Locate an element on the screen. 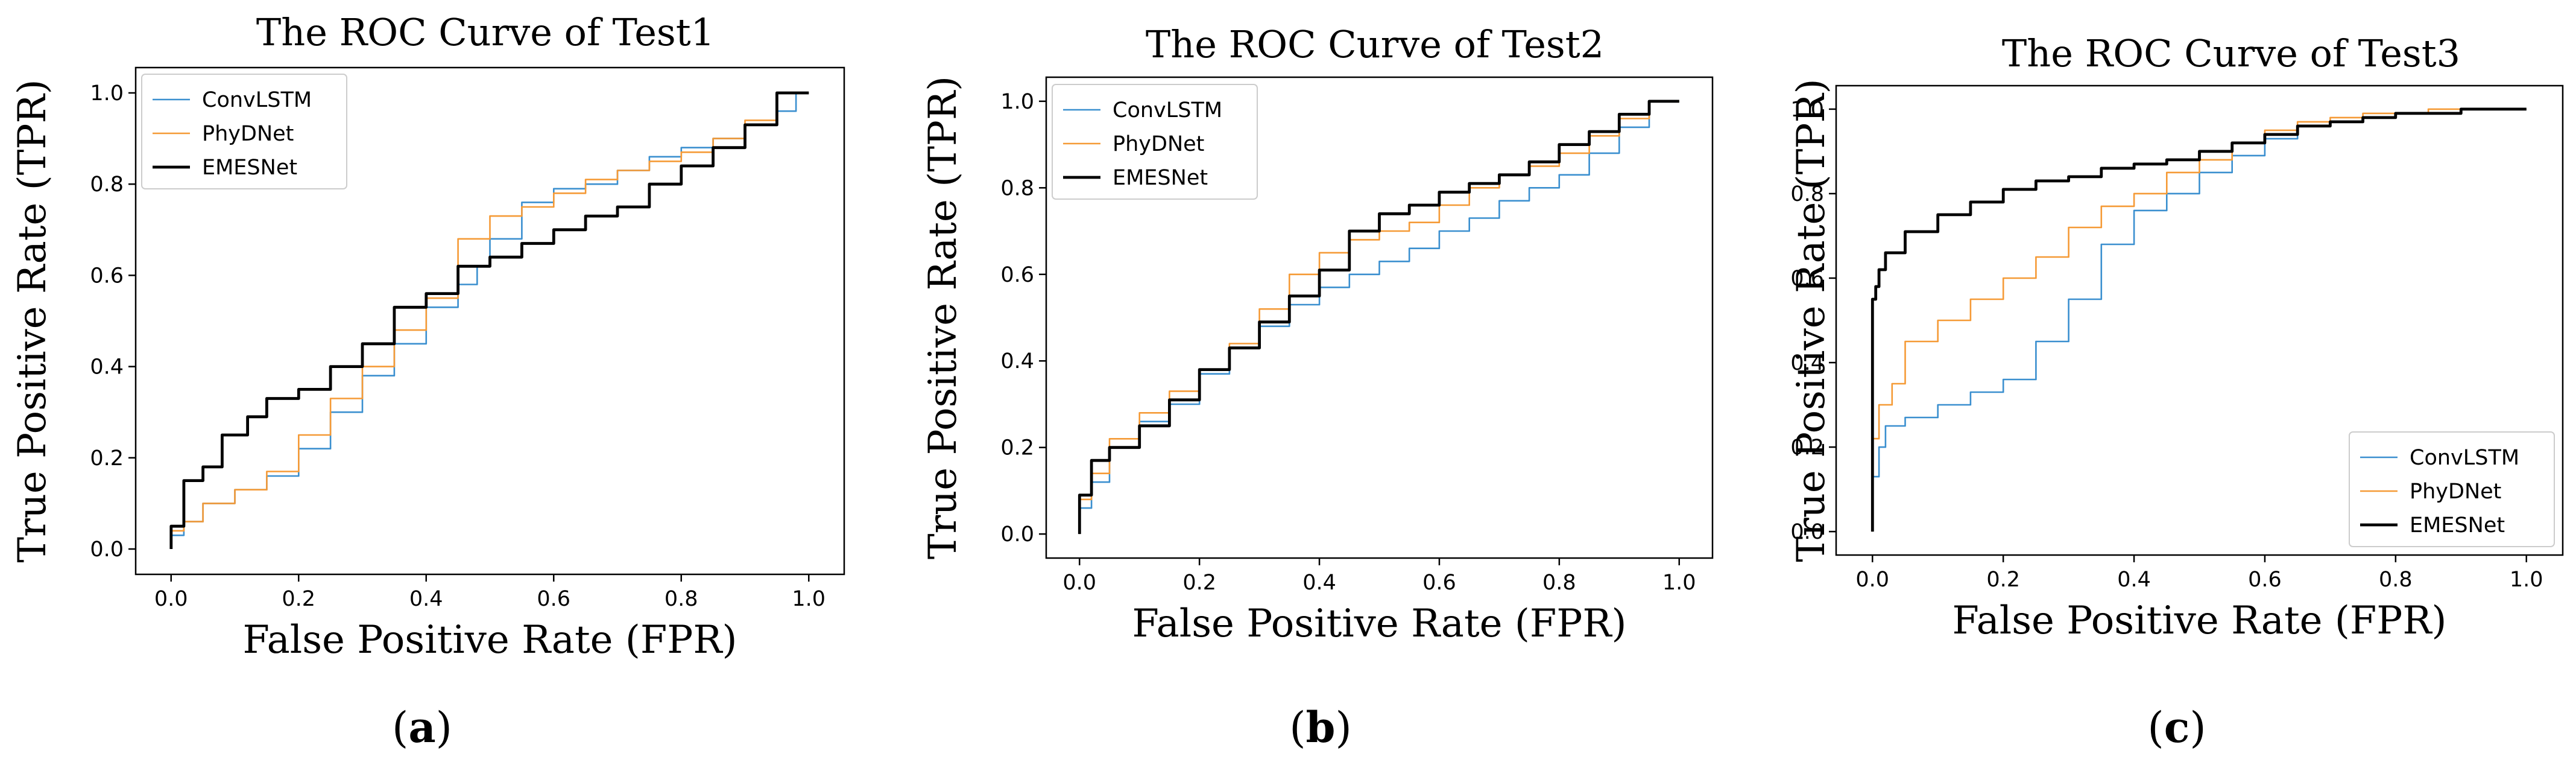 Image resolution: width=2576 pixels, height=765 pixels. chart-title: The ROC Curve of Test1 is located at coordinates (485, 32).